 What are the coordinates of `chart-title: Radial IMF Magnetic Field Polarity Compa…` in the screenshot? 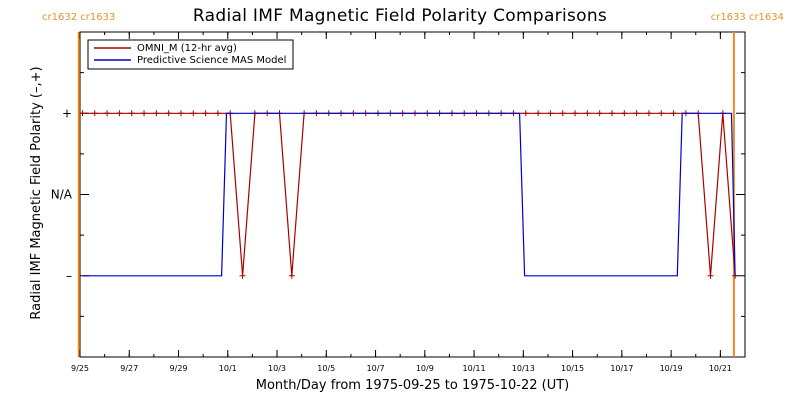 It's located at (400, 16).